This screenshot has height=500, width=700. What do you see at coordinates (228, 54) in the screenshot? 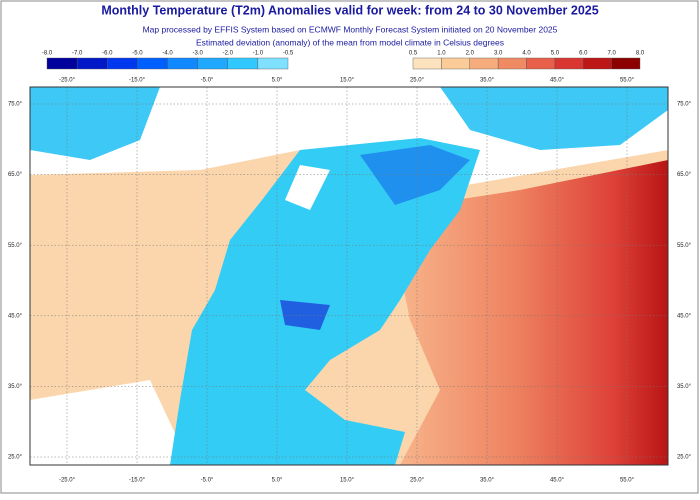
I see `colorbar-label: -2.0` at bounding box center [228, 54].